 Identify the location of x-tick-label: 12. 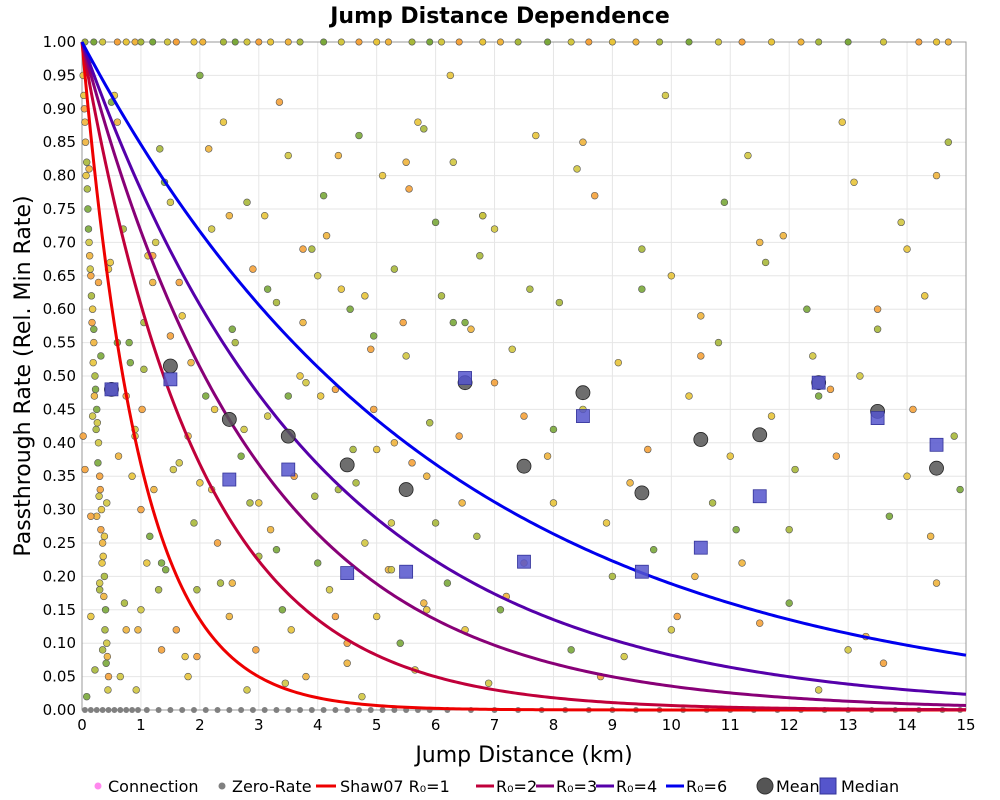
(789, 725).